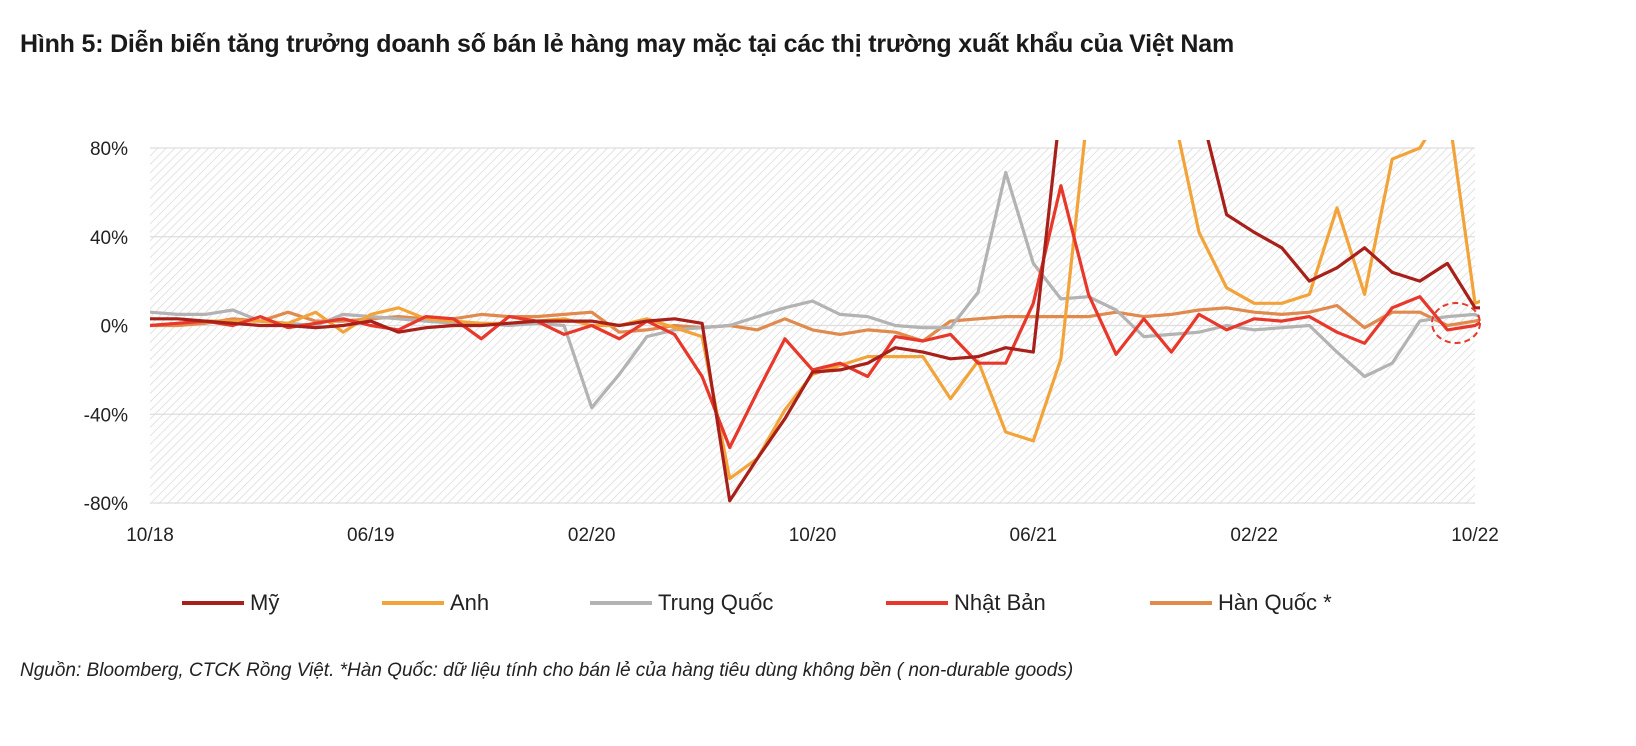 This screenshot has width=1636, height=746. I want to click on legend-swatch-anh, so click(413, 603).